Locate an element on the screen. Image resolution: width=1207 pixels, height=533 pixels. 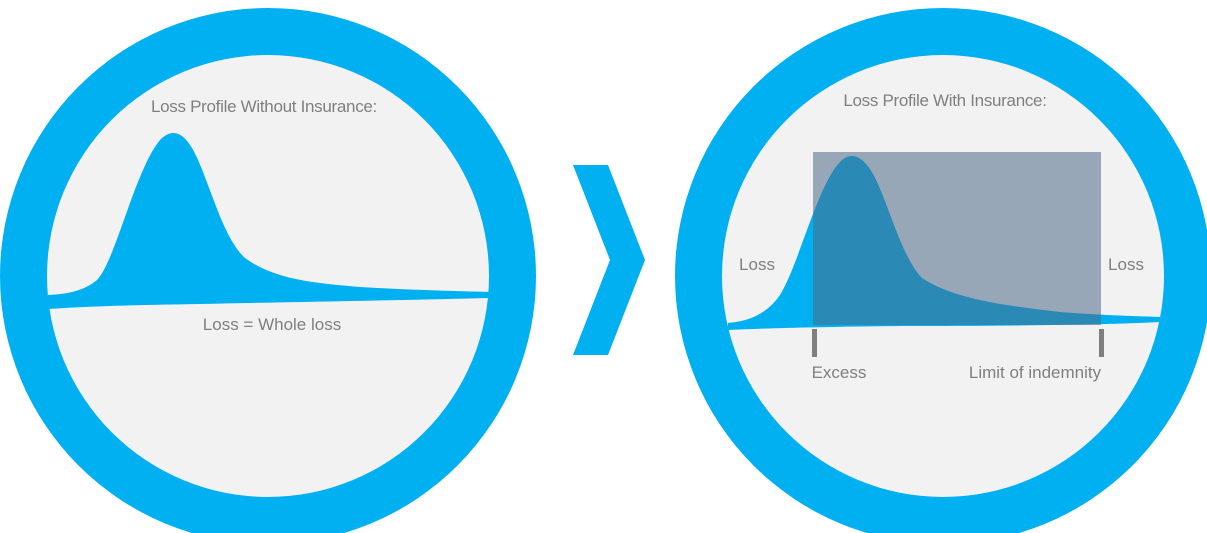
left-loss-curve is located at coordinates (269, 221).